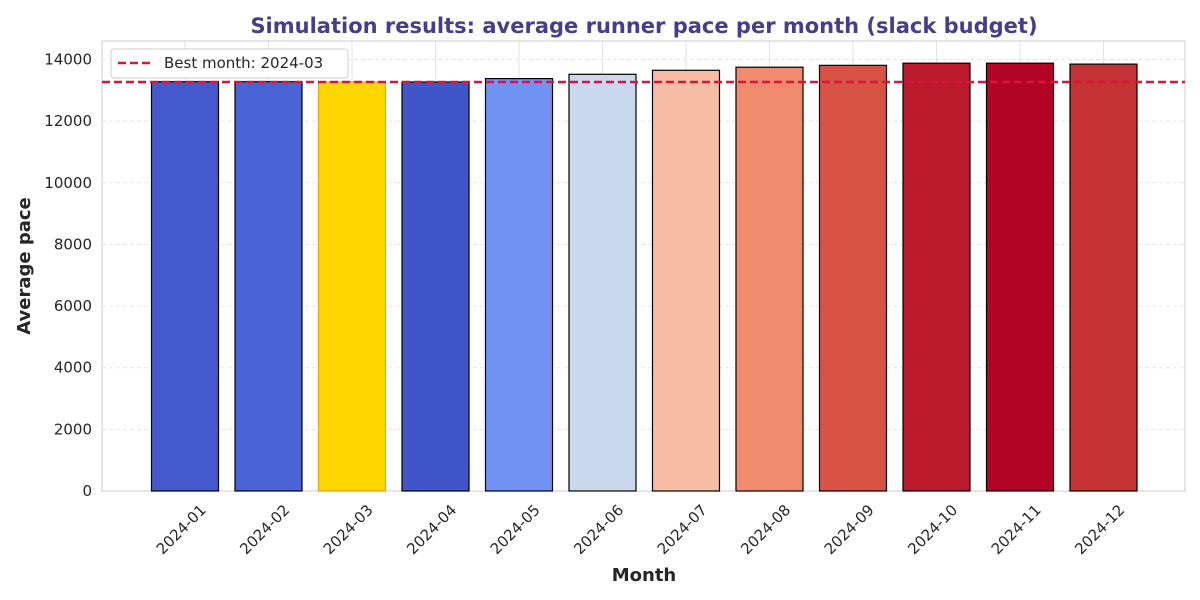 This screenshot has height=600, width=1200. I want to click on x-tick-label: 2024-10, so click(932, 529).